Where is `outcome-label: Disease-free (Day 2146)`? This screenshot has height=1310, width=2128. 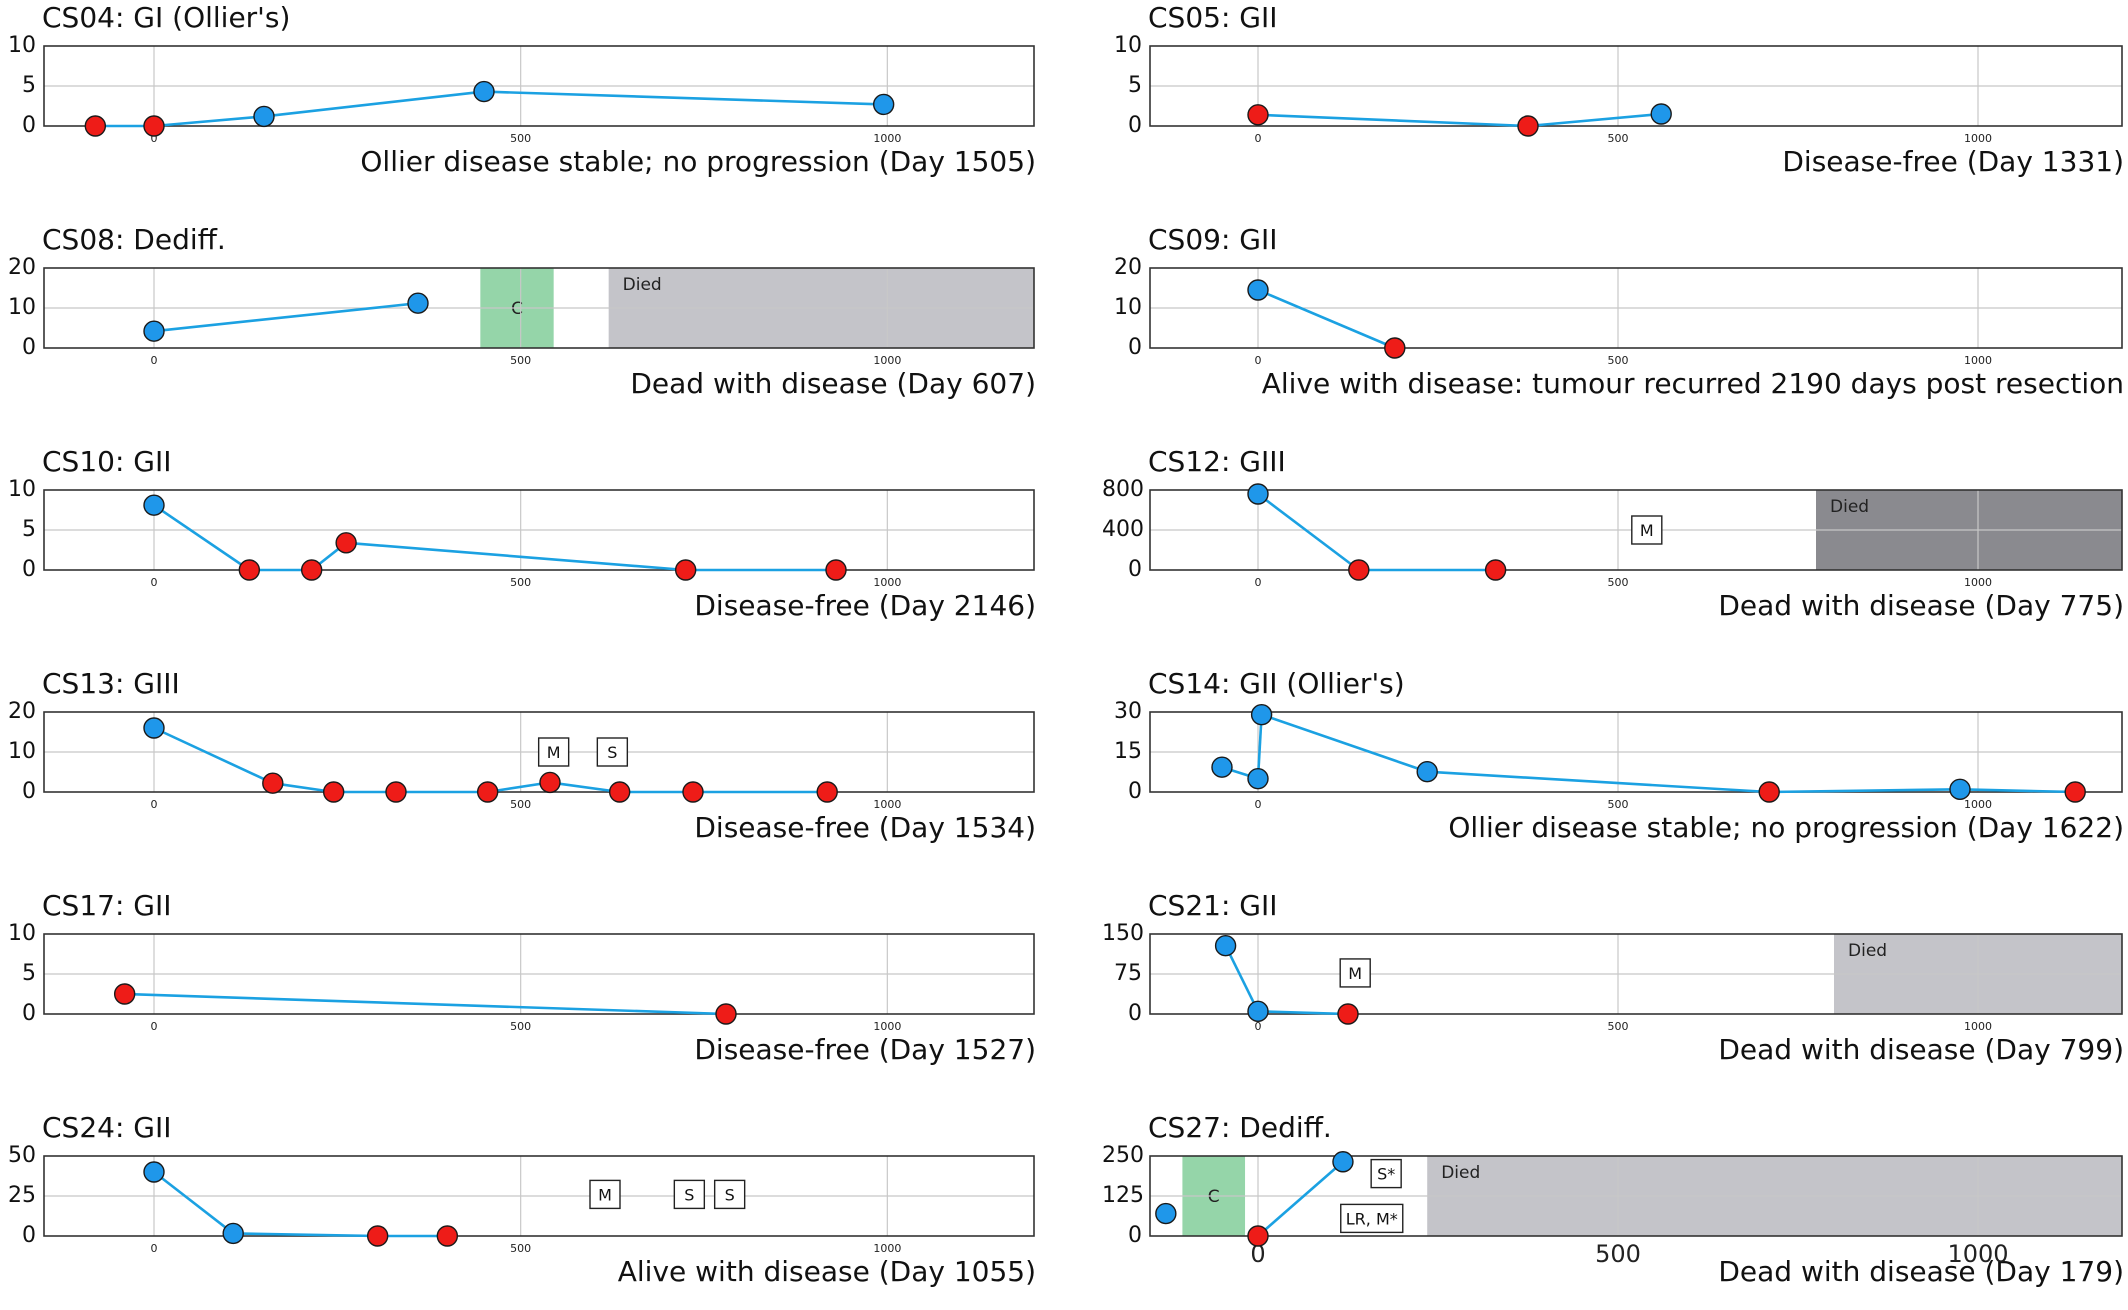 outcome-label: Disease-free (Day 2146) is located at coordinates (865, 605).